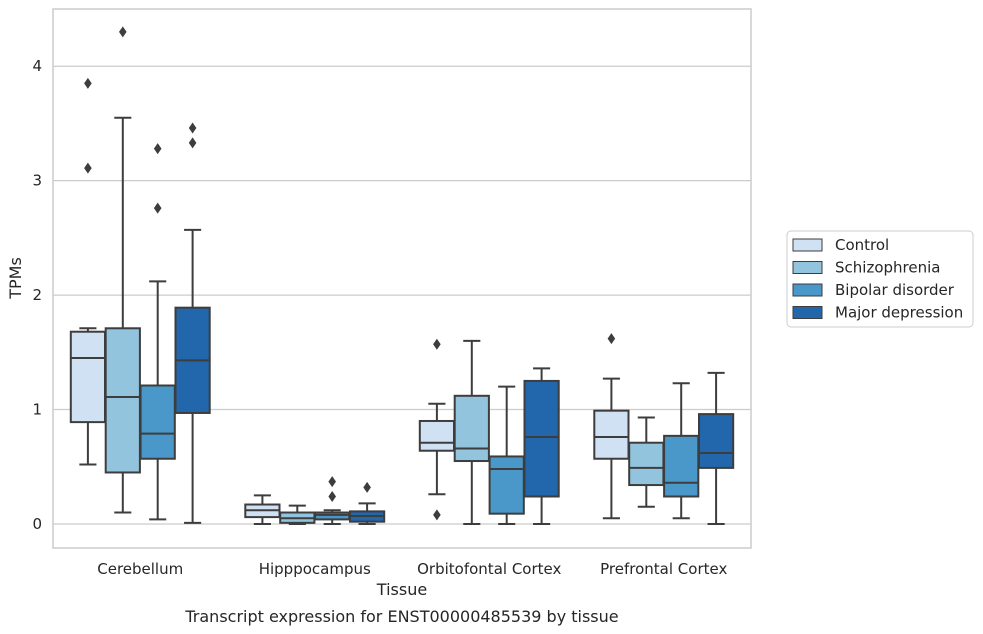 The height and width of the screenshot is (634, 983). Describe the element at coordinates (37, 524) in the screenshot. I see `y-tick-label: 0` at that location.